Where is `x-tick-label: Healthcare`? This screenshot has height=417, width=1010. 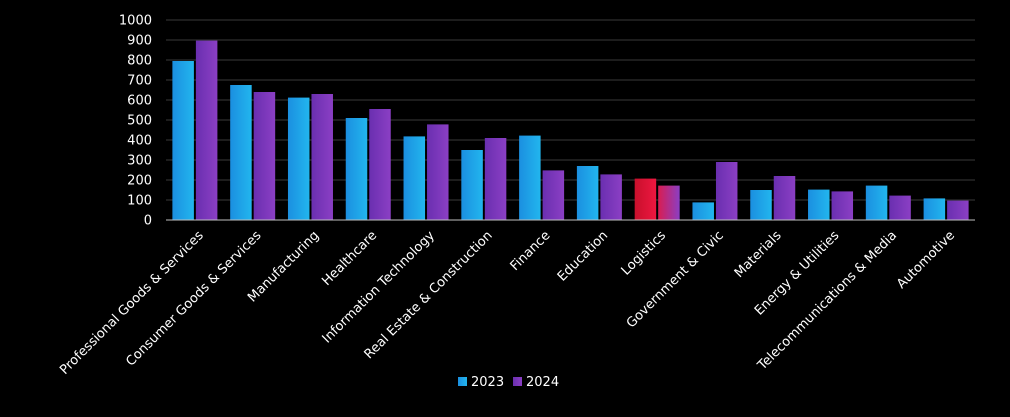 x-tick-label: Healthcare is located at coordinates (349, 258).